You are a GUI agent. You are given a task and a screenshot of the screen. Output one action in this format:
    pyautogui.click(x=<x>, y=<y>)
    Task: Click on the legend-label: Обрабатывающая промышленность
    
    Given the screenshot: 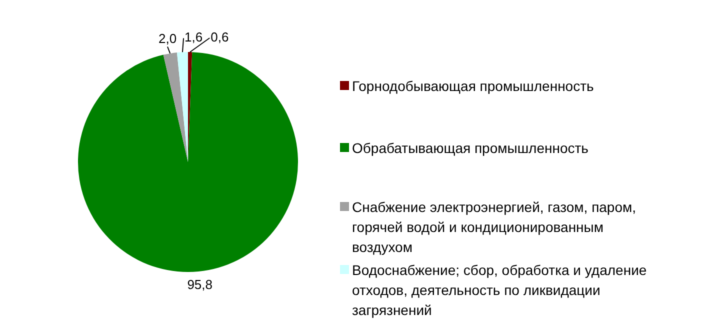 What is the action you would take?
    pyautogui.click(x=471, y=148)
    